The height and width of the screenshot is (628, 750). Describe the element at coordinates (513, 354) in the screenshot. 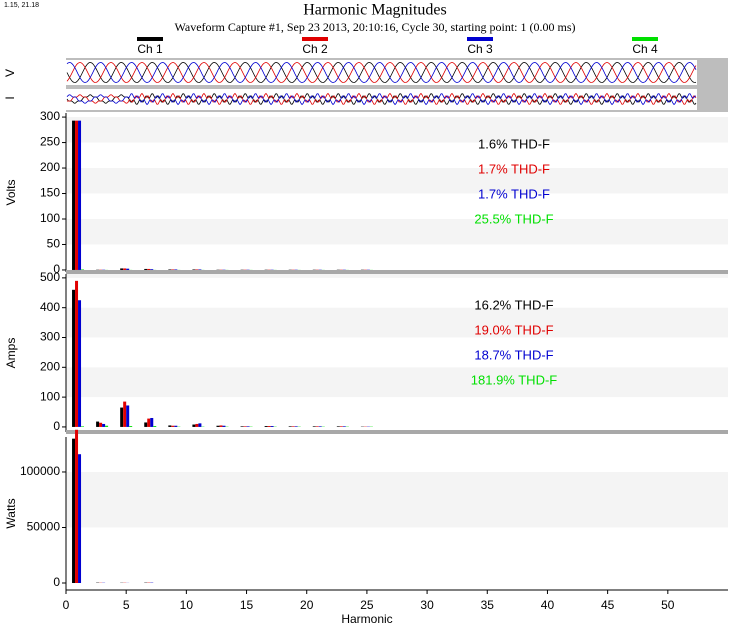

I see `thd-annotation: 18.7% THD-F` at that location.